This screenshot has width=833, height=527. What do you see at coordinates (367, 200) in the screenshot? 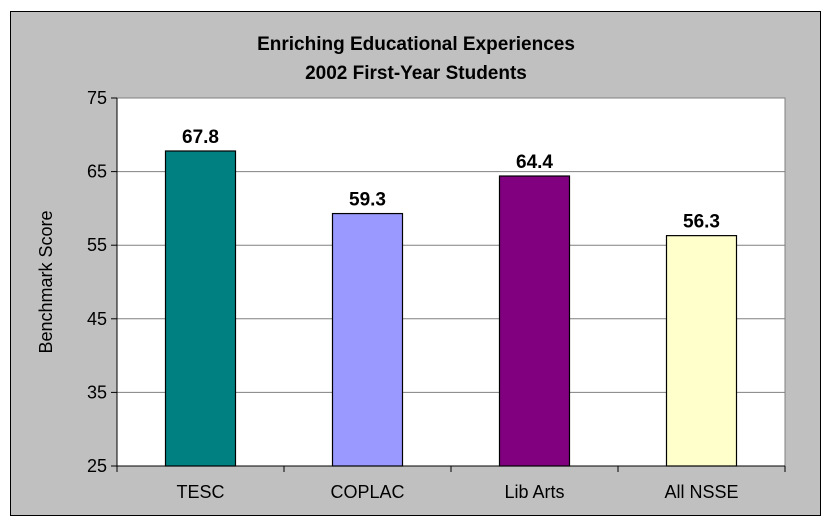
I see `data-label: 59.3` at bounding box center [367, 200].